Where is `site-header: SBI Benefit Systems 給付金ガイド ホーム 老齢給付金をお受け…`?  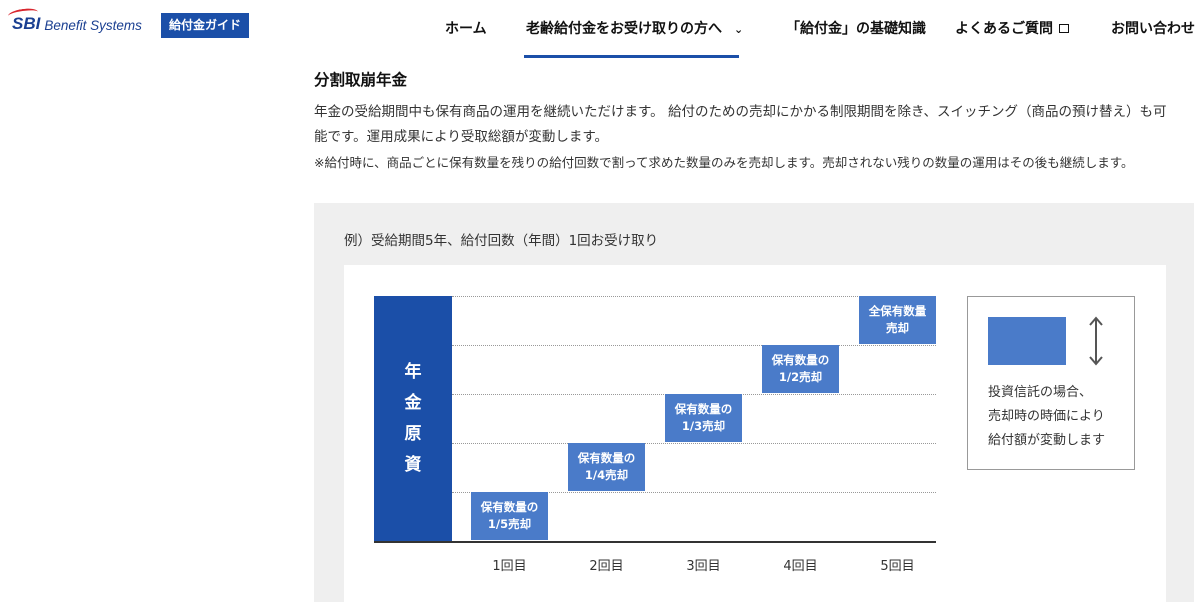
site-header: SBI Benefit Systems 給付金ガイド ホーム 老齢給付金をお受け… is located at coordinates (600, 29).